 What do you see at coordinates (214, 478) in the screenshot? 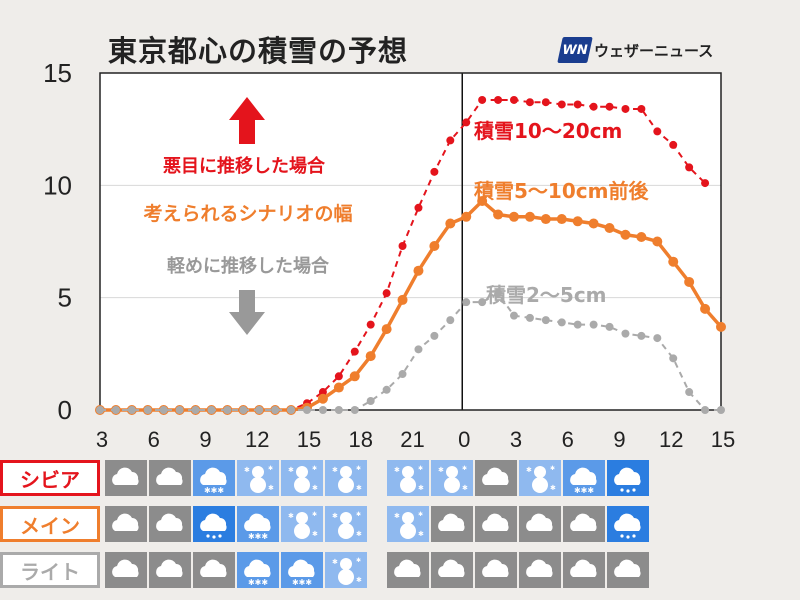
I see `snow-cloud-icon: ✱✱✱` at bounding box center [214, 478].